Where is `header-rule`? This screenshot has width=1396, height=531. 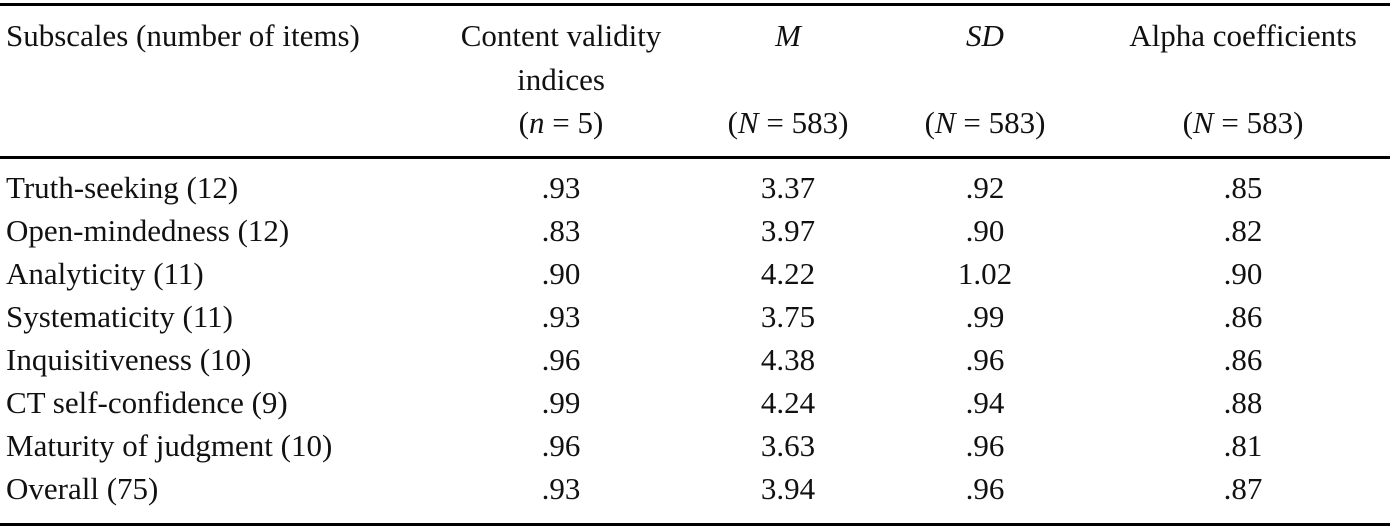
header-rule is located at coordinates (695, 157).